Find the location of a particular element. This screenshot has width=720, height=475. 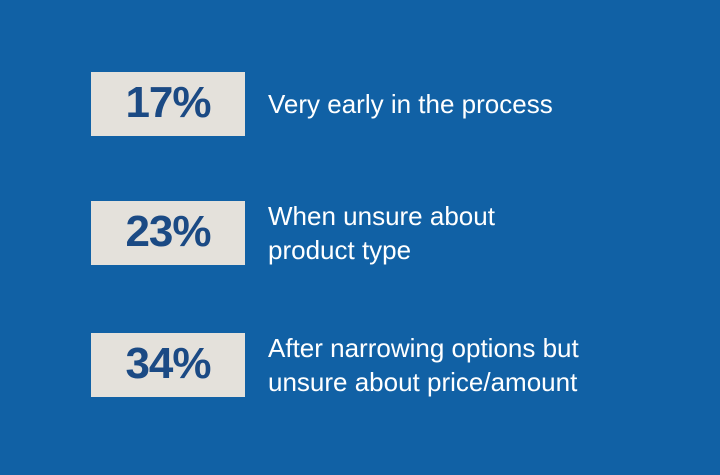

stat-label-line: Very early in the process is located at coordinates (410, 104).